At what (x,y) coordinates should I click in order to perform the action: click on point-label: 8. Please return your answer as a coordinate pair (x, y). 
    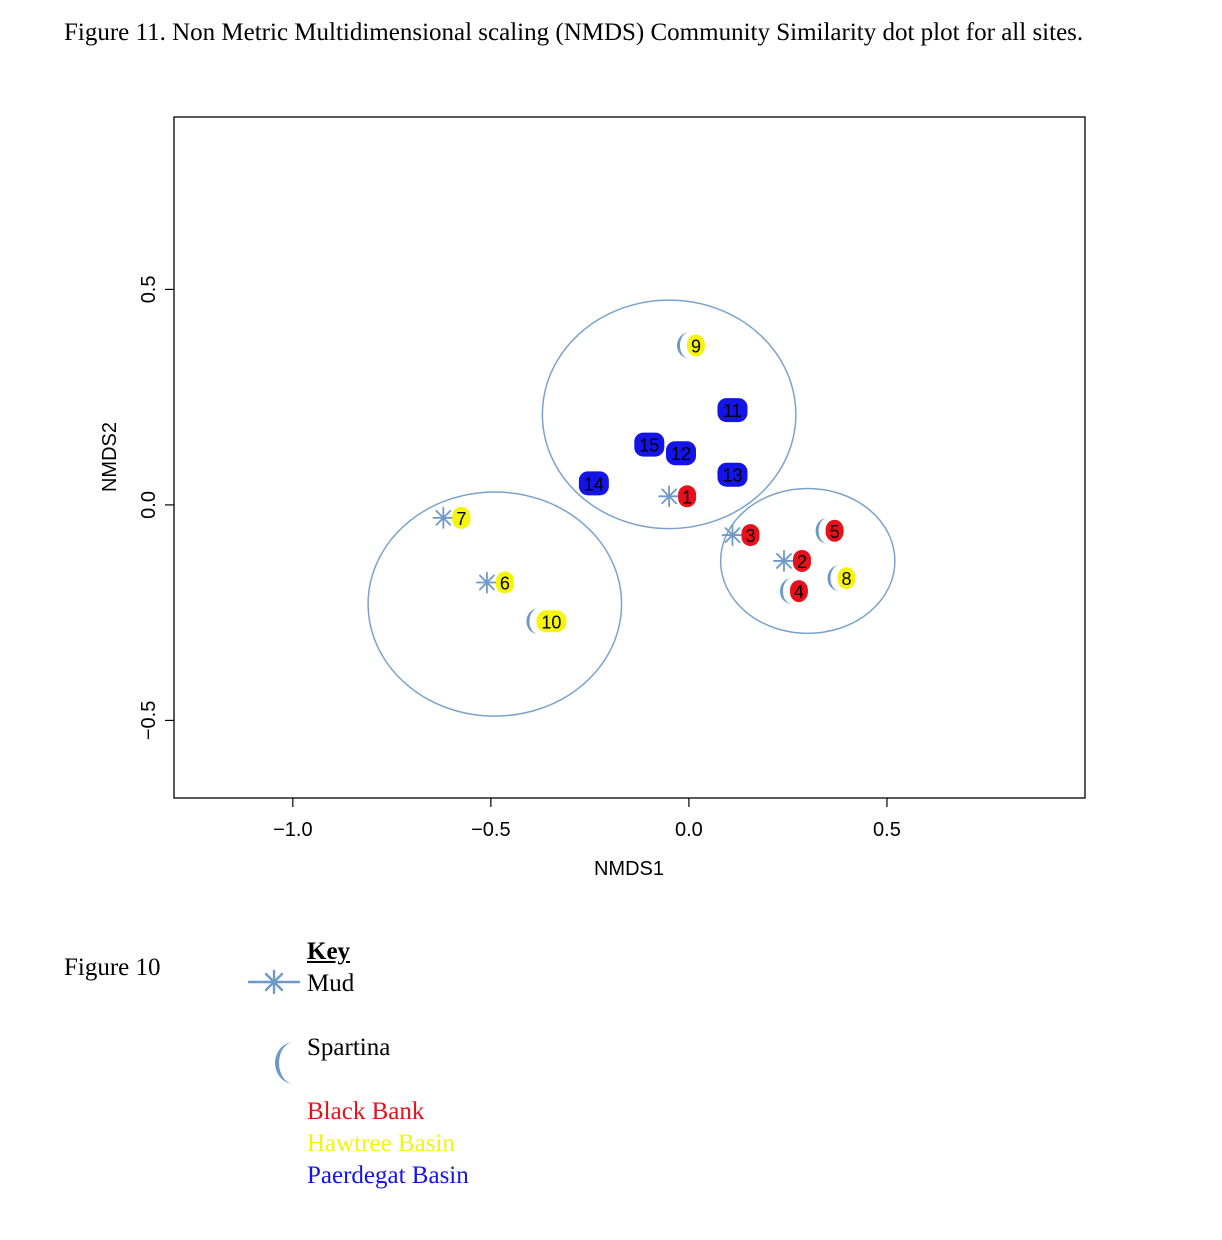
    Looking at the image, I should click on (846, 579).